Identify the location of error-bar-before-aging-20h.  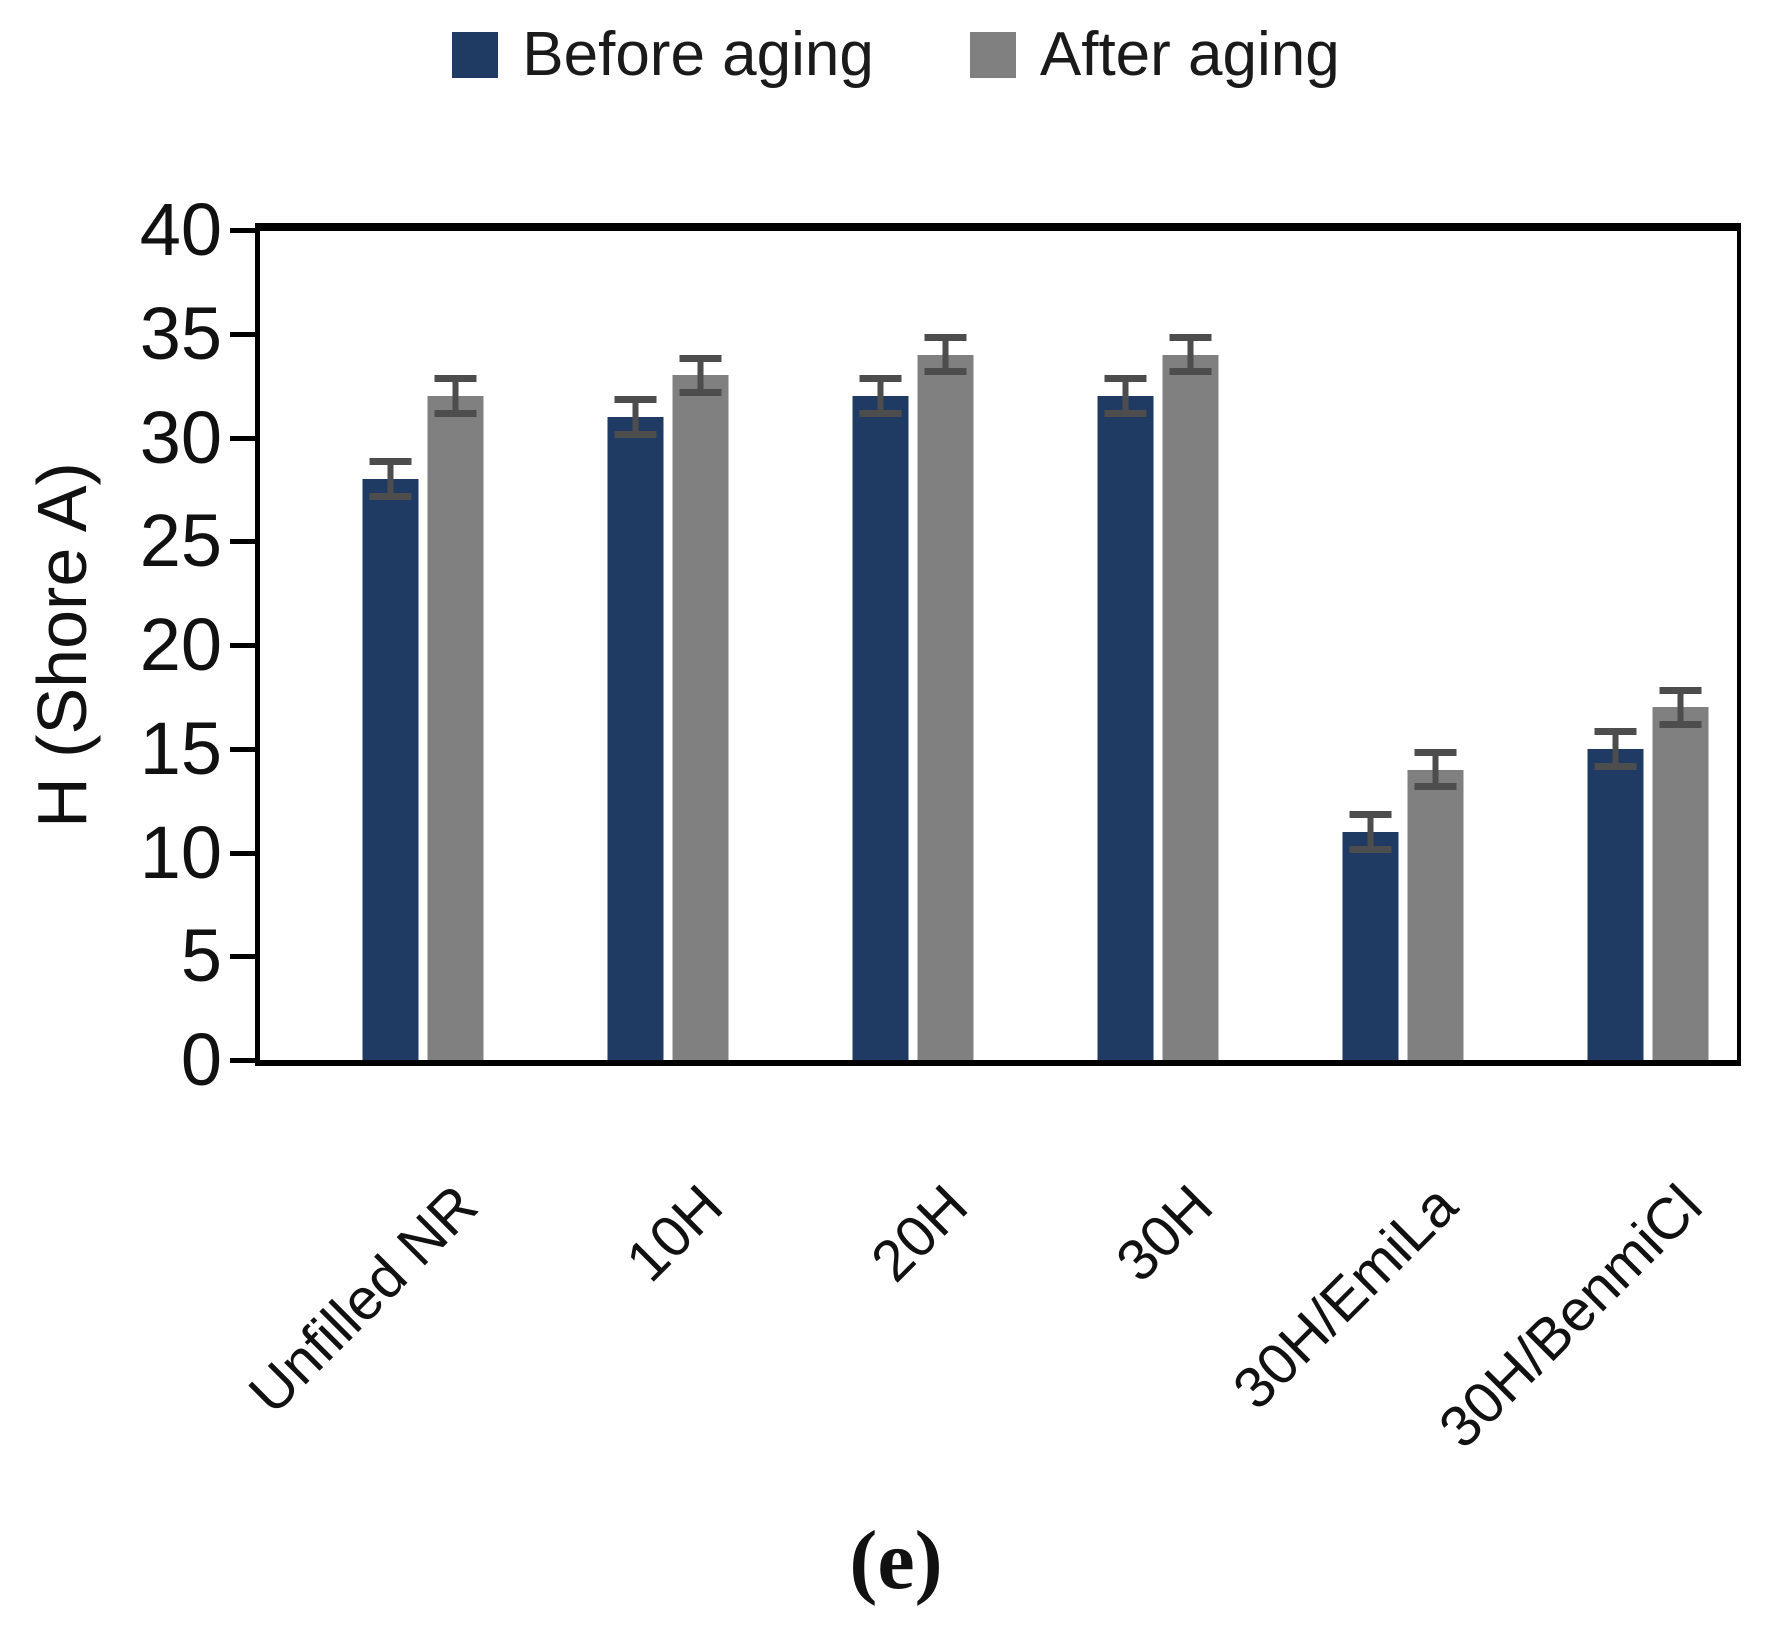
(880, 396).